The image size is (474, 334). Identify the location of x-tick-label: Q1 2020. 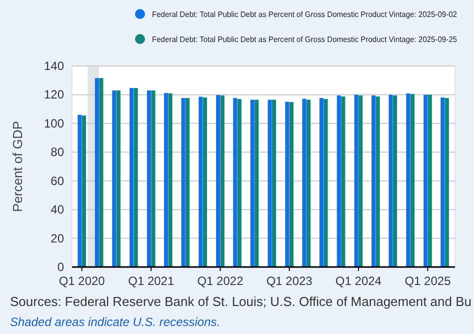
(82, 281).